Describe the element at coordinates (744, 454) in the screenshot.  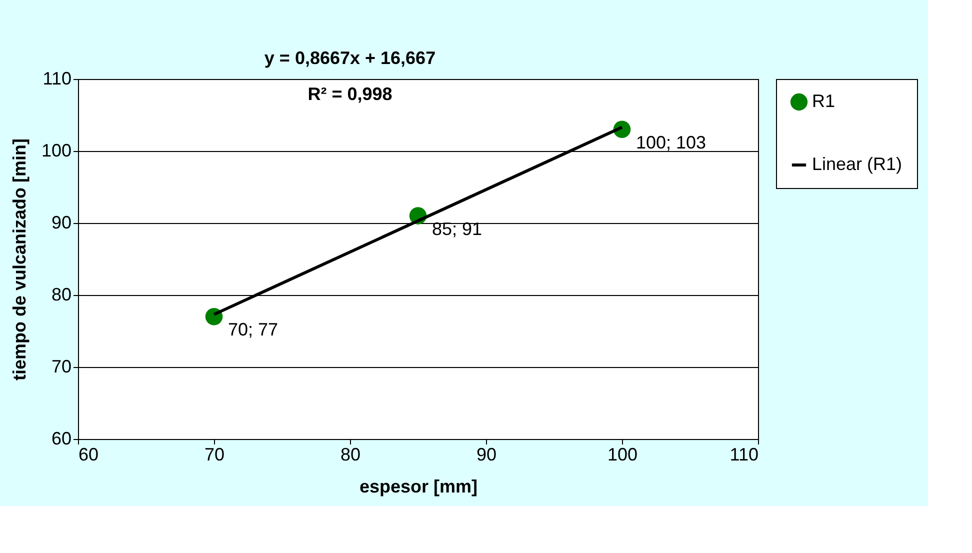
I see `x-tick-label: 110` at that location.